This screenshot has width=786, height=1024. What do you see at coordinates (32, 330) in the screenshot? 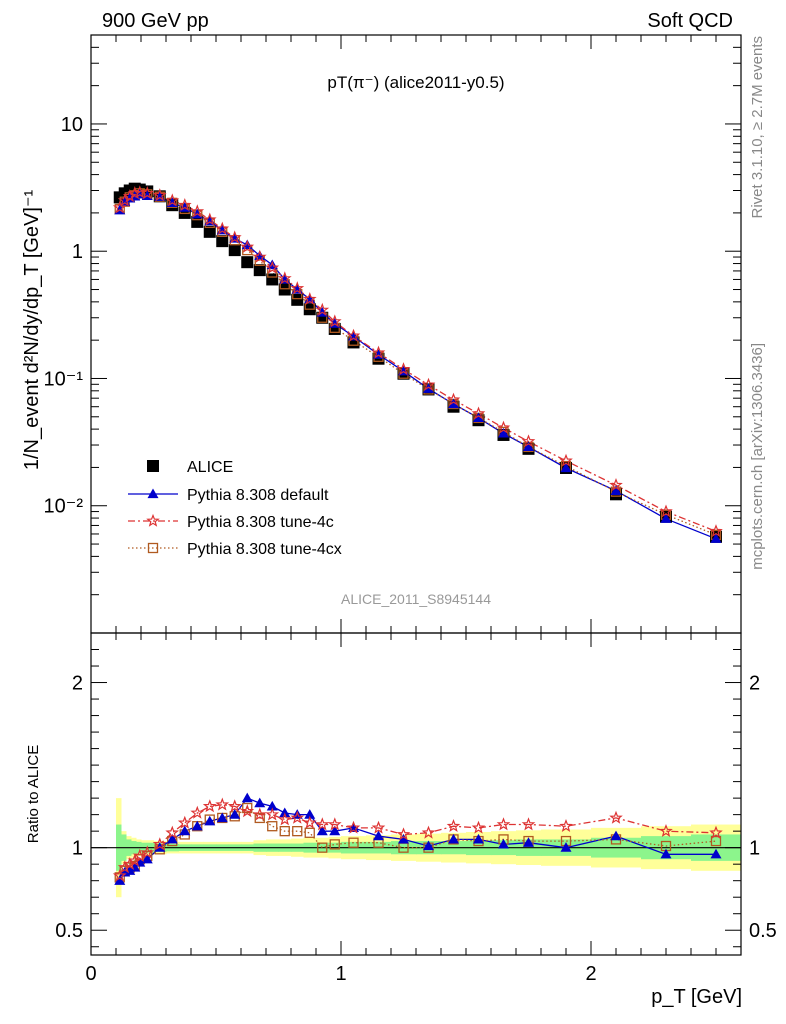
I see `main-y-axis-label: 1/N_event d²N/dy/dp_T [GeV]⁻¹` at bounding box center [32, 330].